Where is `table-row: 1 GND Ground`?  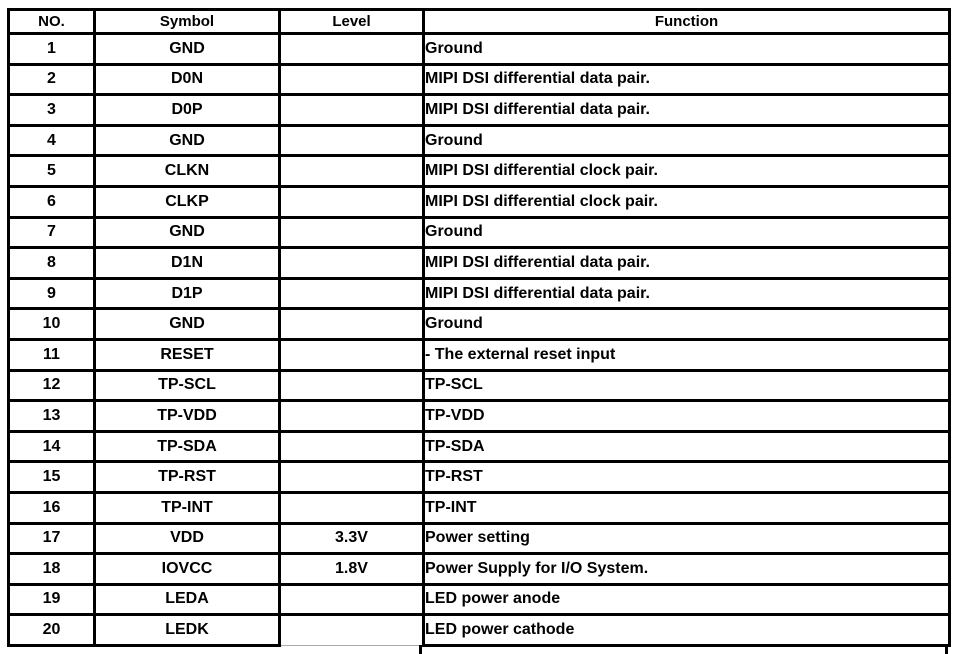
table-row: 1 GND Ground is located at coordinates (479, 49).